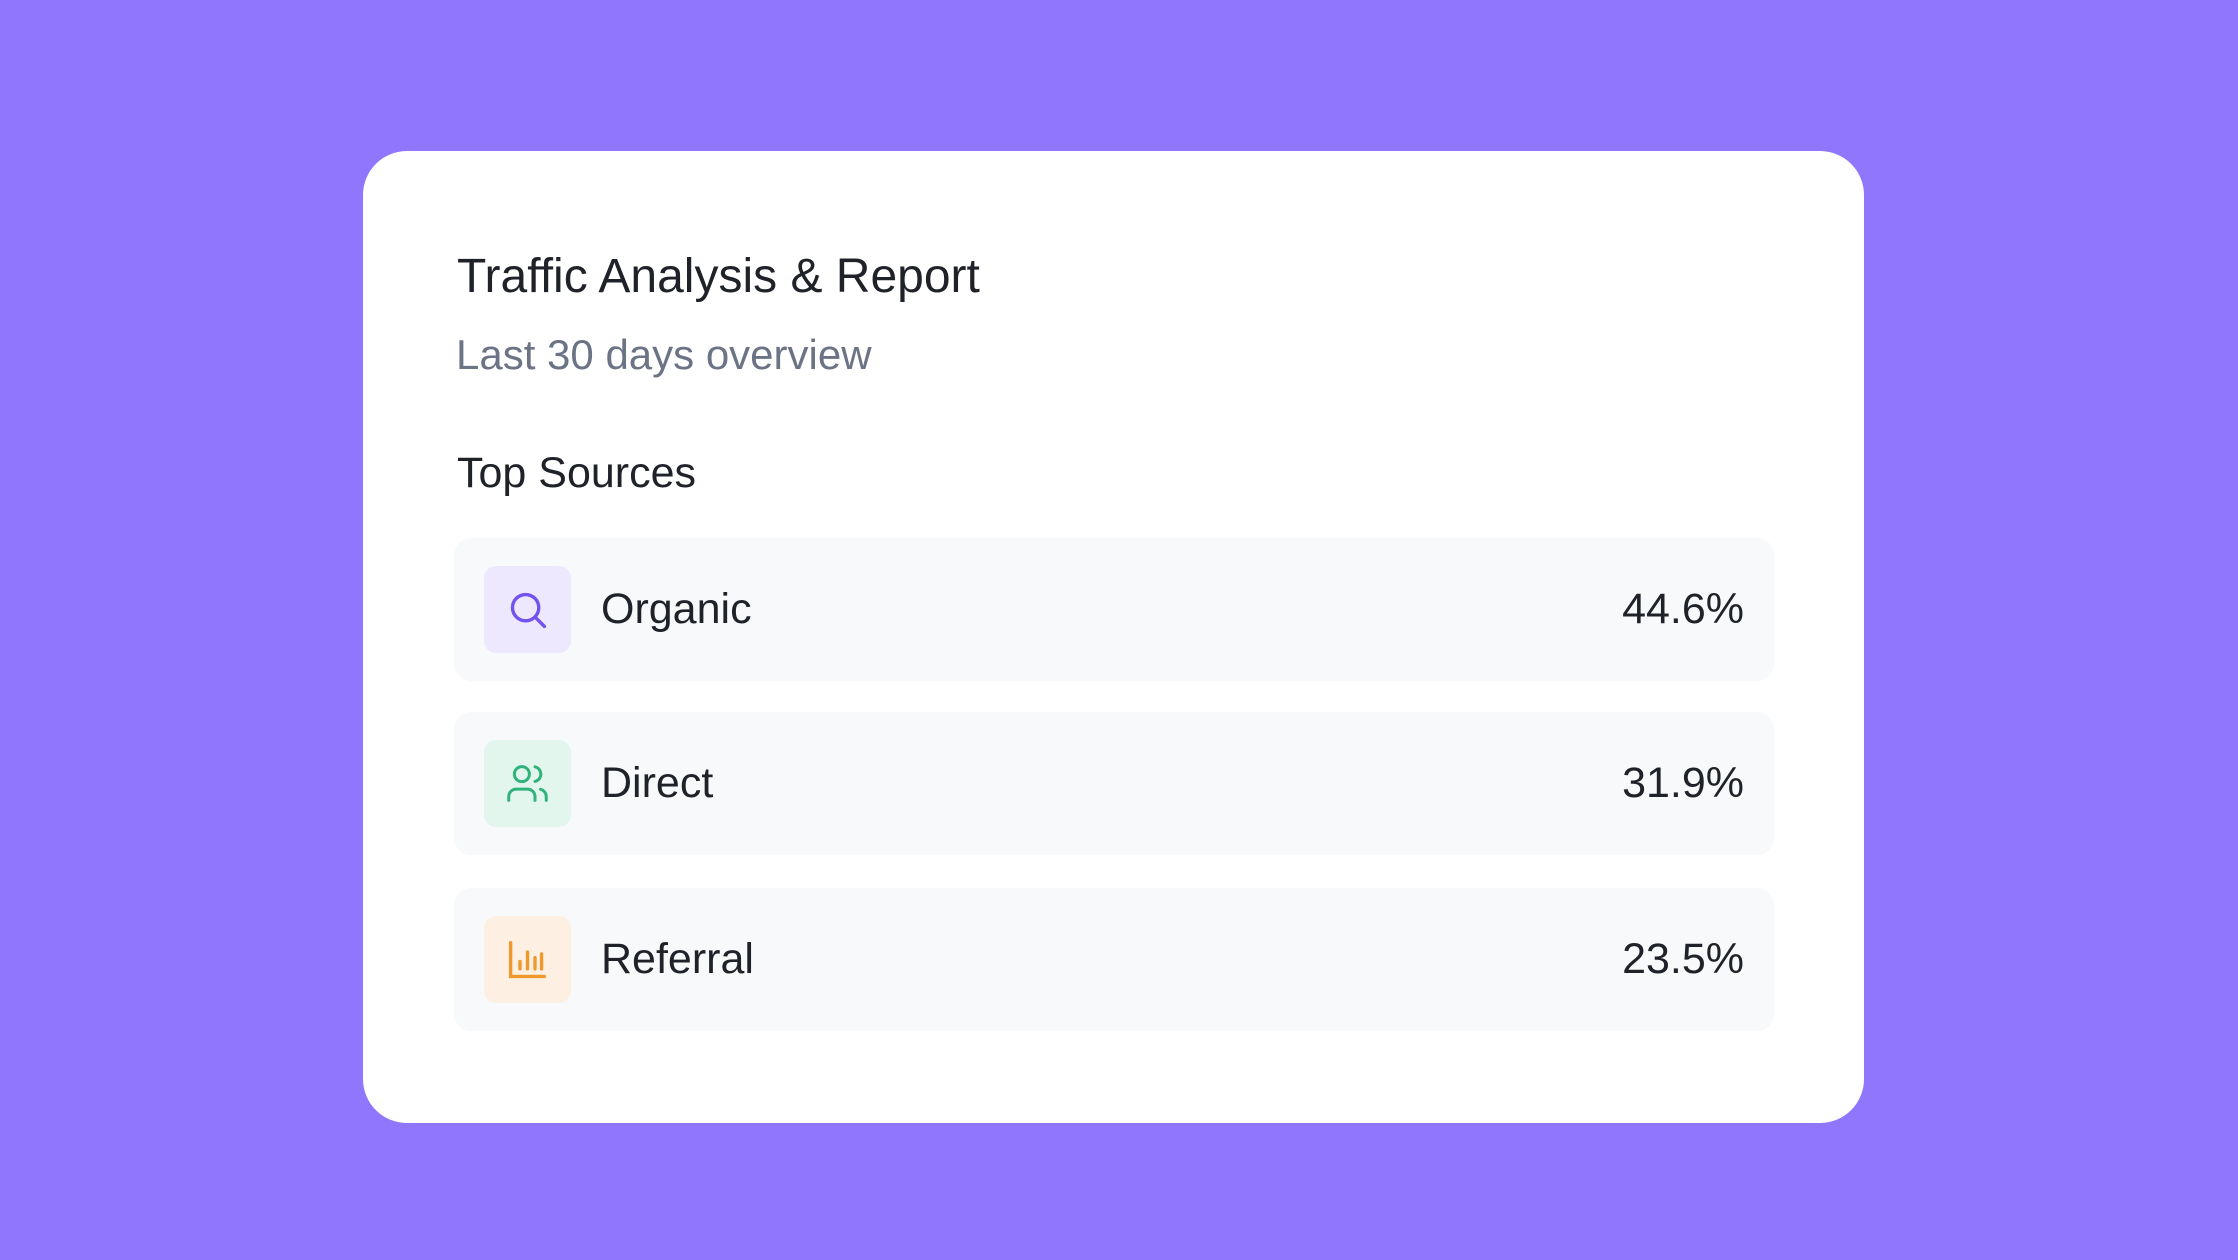  What do you see at coordinates (664, 354) in the screenshot?
I see `card-subtitle: Last 30 days overview` at bounding box center [664, 354].